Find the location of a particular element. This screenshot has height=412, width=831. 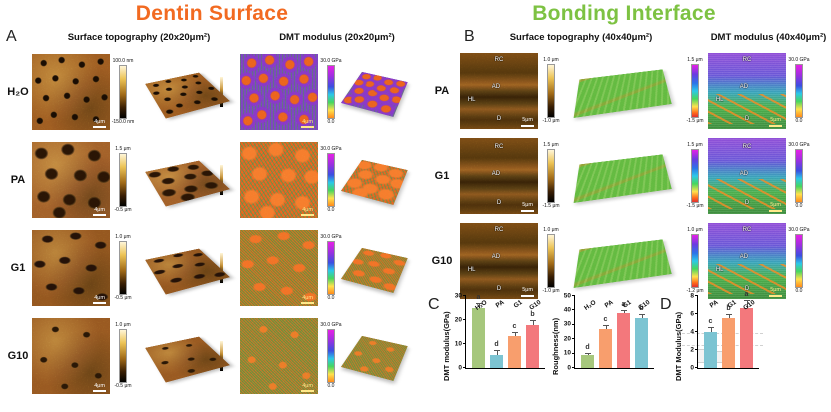

panel-a-row: G10 4μm 1.0 μm -0.5 μm 4μm 30.0 GPa 0.0 is located at coordinates (213, 356).